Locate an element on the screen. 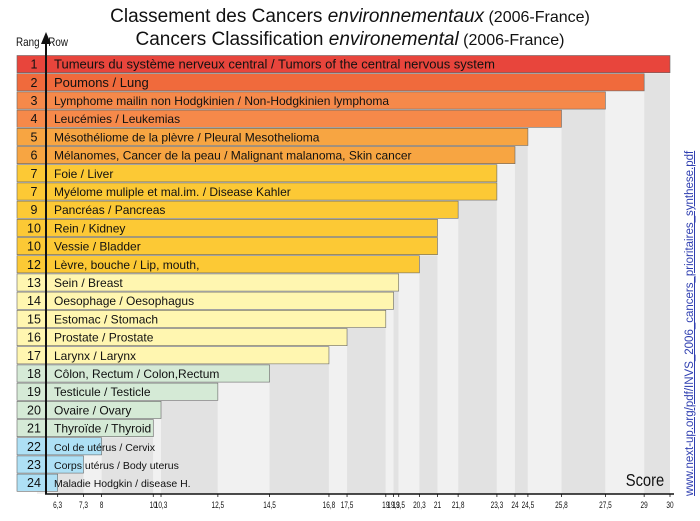 The width and height of the screenshot is (700, 521). rank-label: 9 is located at coordinates (34, 210).